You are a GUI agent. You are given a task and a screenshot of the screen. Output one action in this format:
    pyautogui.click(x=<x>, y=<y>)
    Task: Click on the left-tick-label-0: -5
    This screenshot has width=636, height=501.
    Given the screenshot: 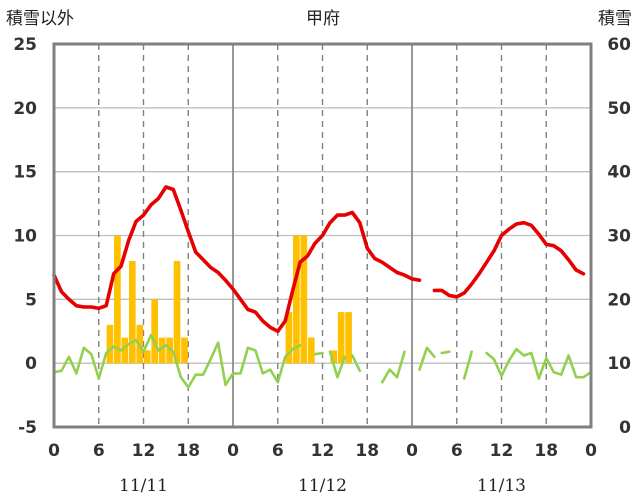 What is the action you would take?
    pyautogui.click(x=27, y=428)
    